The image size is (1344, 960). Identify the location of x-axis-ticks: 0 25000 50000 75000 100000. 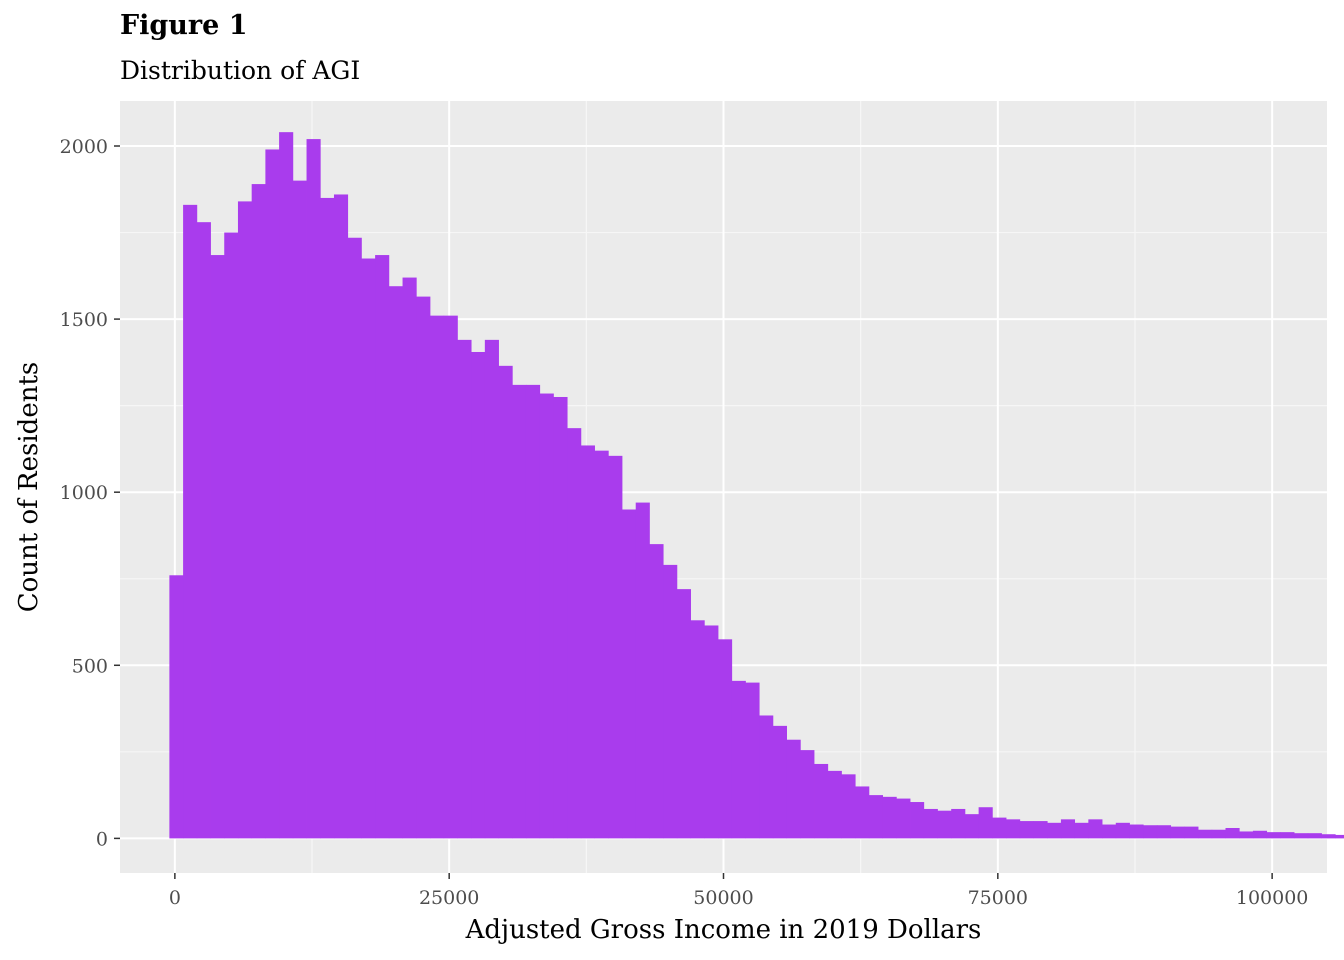
(739, 891).